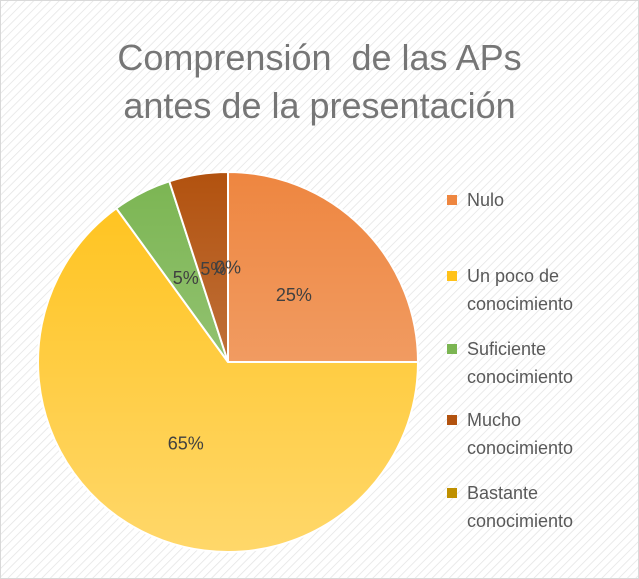  Describe the element at coordinates (294, 295) in the screenshot. I see `data-label: 25%` at that location.